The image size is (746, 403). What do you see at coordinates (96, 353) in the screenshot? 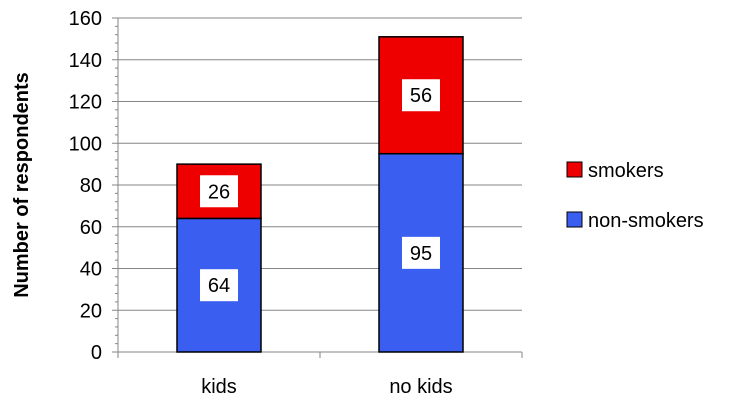
I see `y-tick-label: 0` at bounding box center [96, 353].